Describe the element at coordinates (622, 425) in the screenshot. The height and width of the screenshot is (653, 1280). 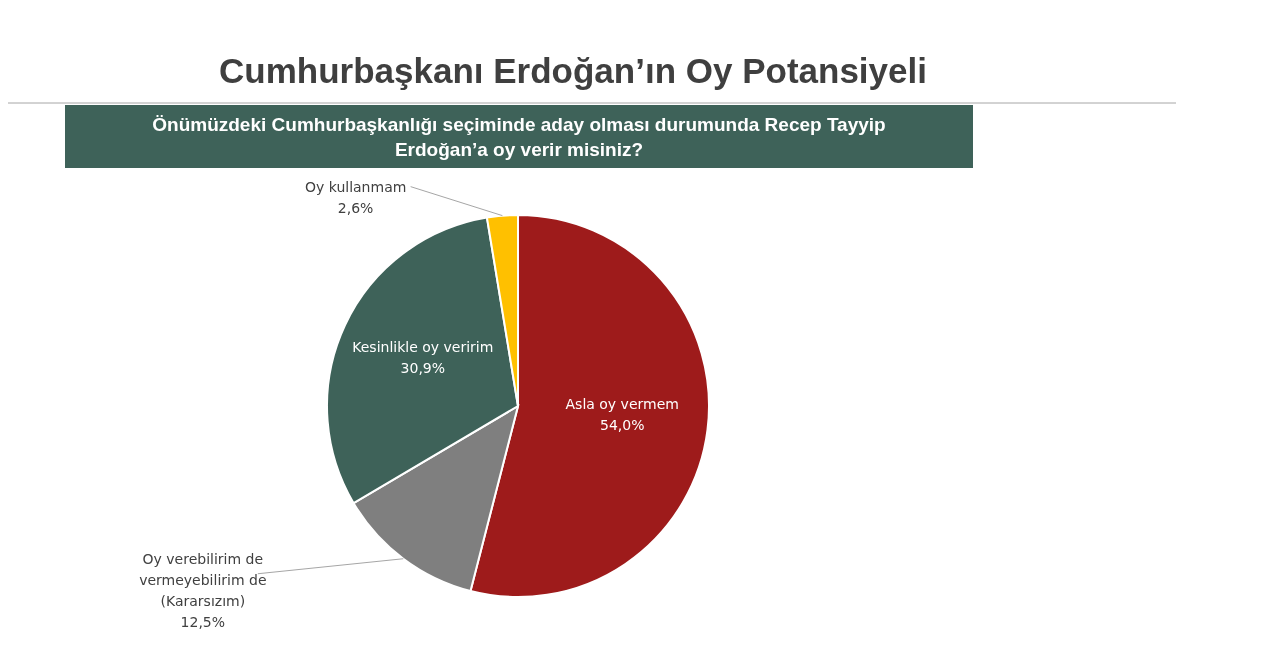
I see `data-label: 54,0%` at that location.